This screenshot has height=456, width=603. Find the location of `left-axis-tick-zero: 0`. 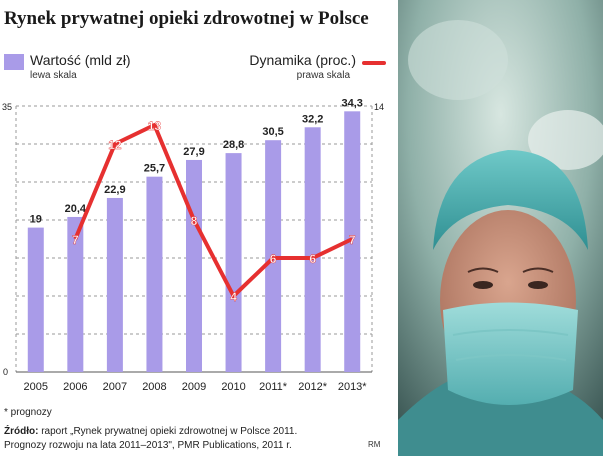

left-axis-tick-zero: 0 is located at coordinates (5, 372).